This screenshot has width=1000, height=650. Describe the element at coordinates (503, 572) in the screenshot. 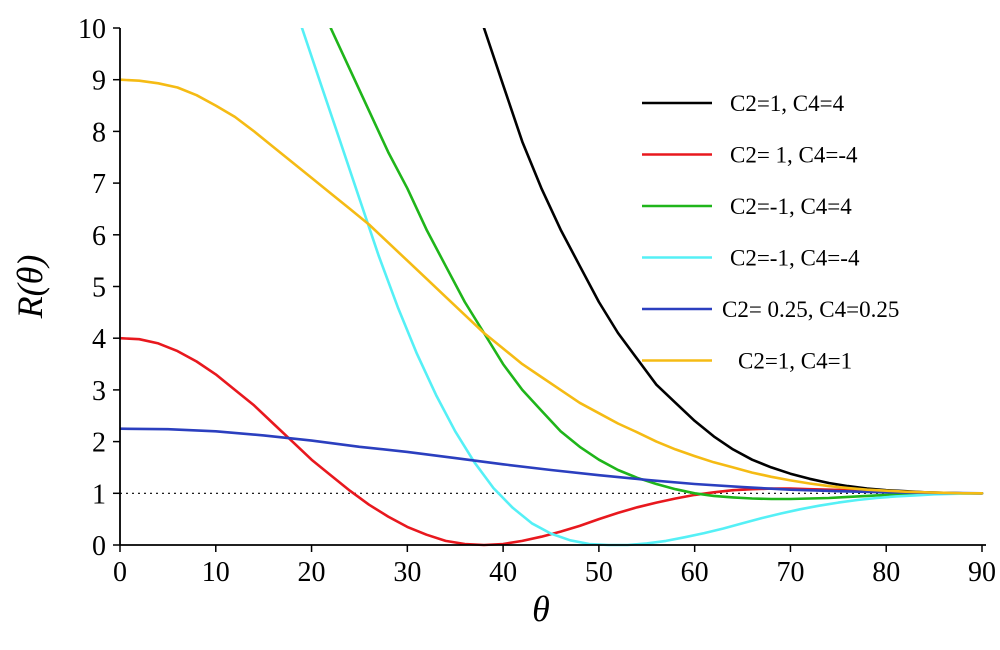

I see `x-tick-label: 40` at that location.